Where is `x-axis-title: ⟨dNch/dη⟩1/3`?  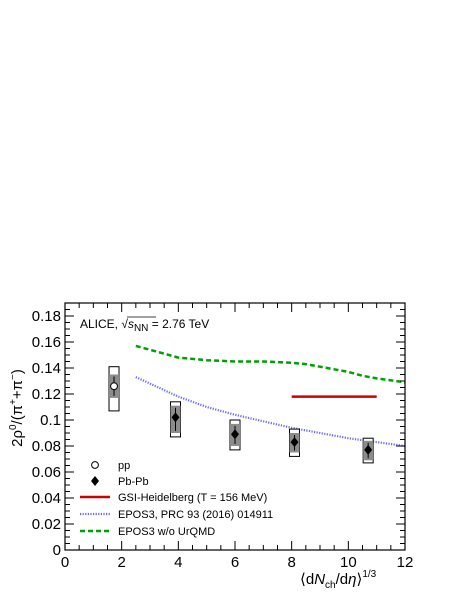
x-axis-title: ⟨dNch/dη⟩1/3 is located at coordinates (338, 580).